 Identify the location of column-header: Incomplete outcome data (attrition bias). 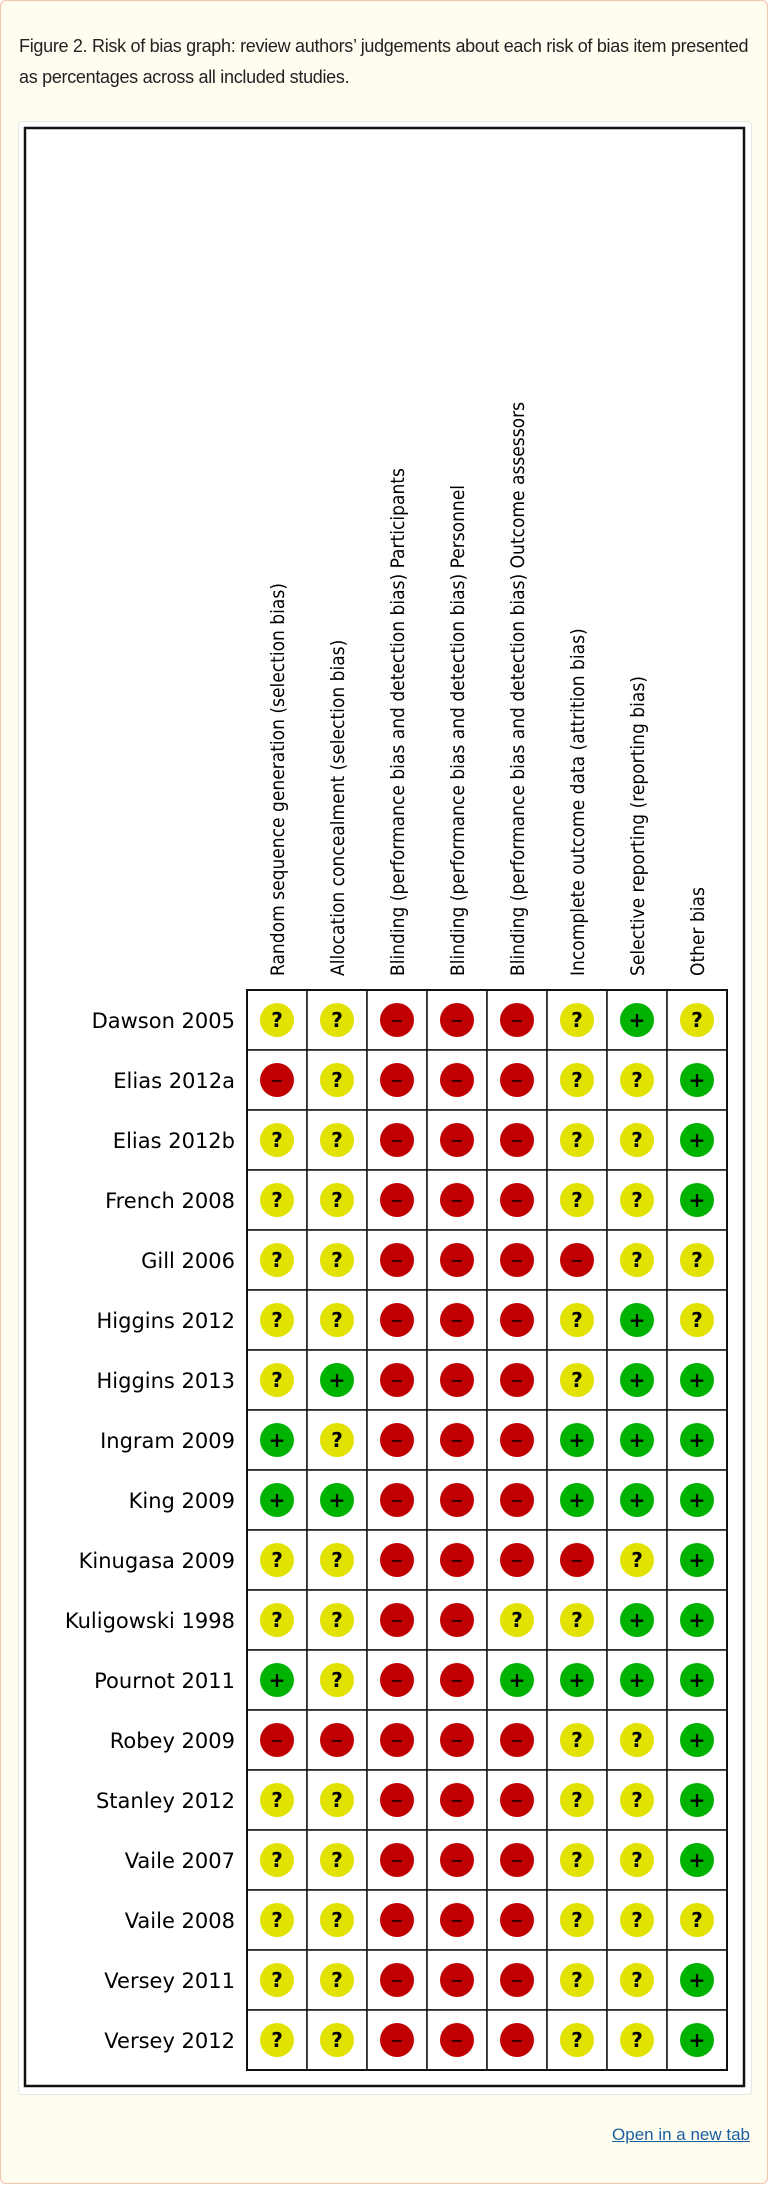
(578, 802).